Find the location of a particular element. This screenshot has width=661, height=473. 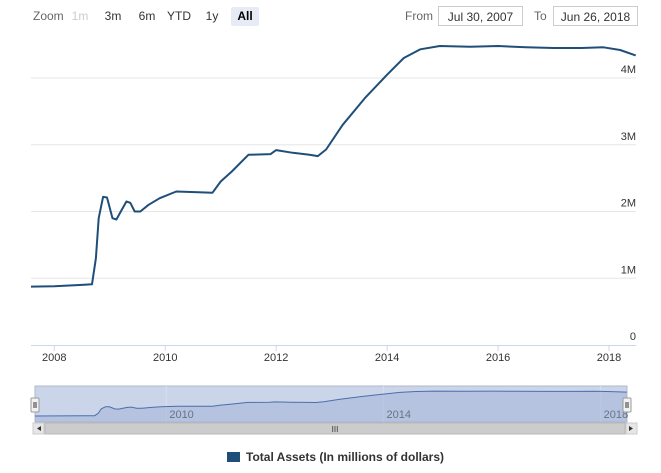

from-label: From is located at coordinates (419, 16).